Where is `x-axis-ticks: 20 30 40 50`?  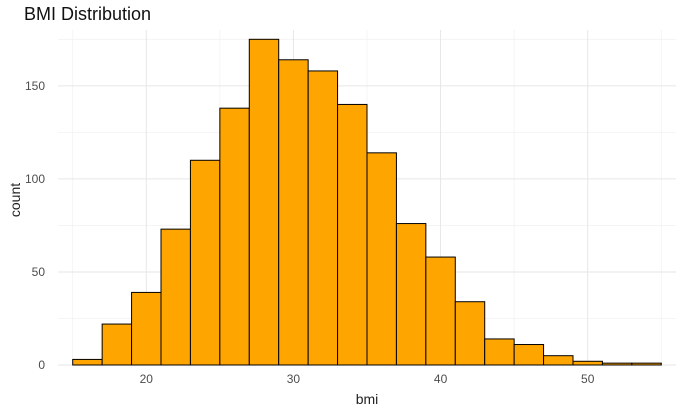 x-axis-ticks: 20 30 40 50 is located at coordinates (367, 379).